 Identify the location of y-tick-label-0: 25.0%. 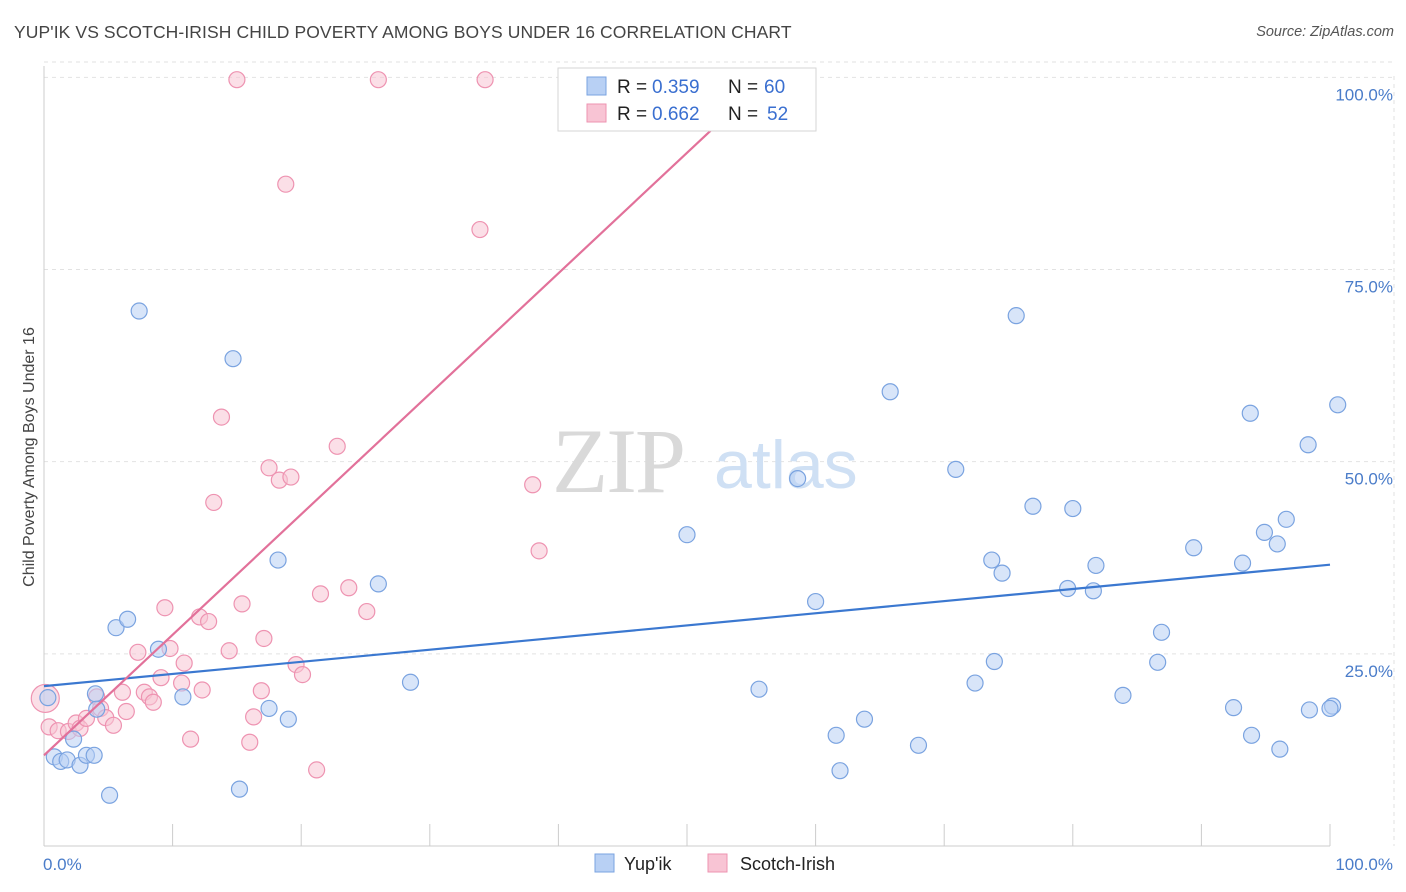
(1369, 671).